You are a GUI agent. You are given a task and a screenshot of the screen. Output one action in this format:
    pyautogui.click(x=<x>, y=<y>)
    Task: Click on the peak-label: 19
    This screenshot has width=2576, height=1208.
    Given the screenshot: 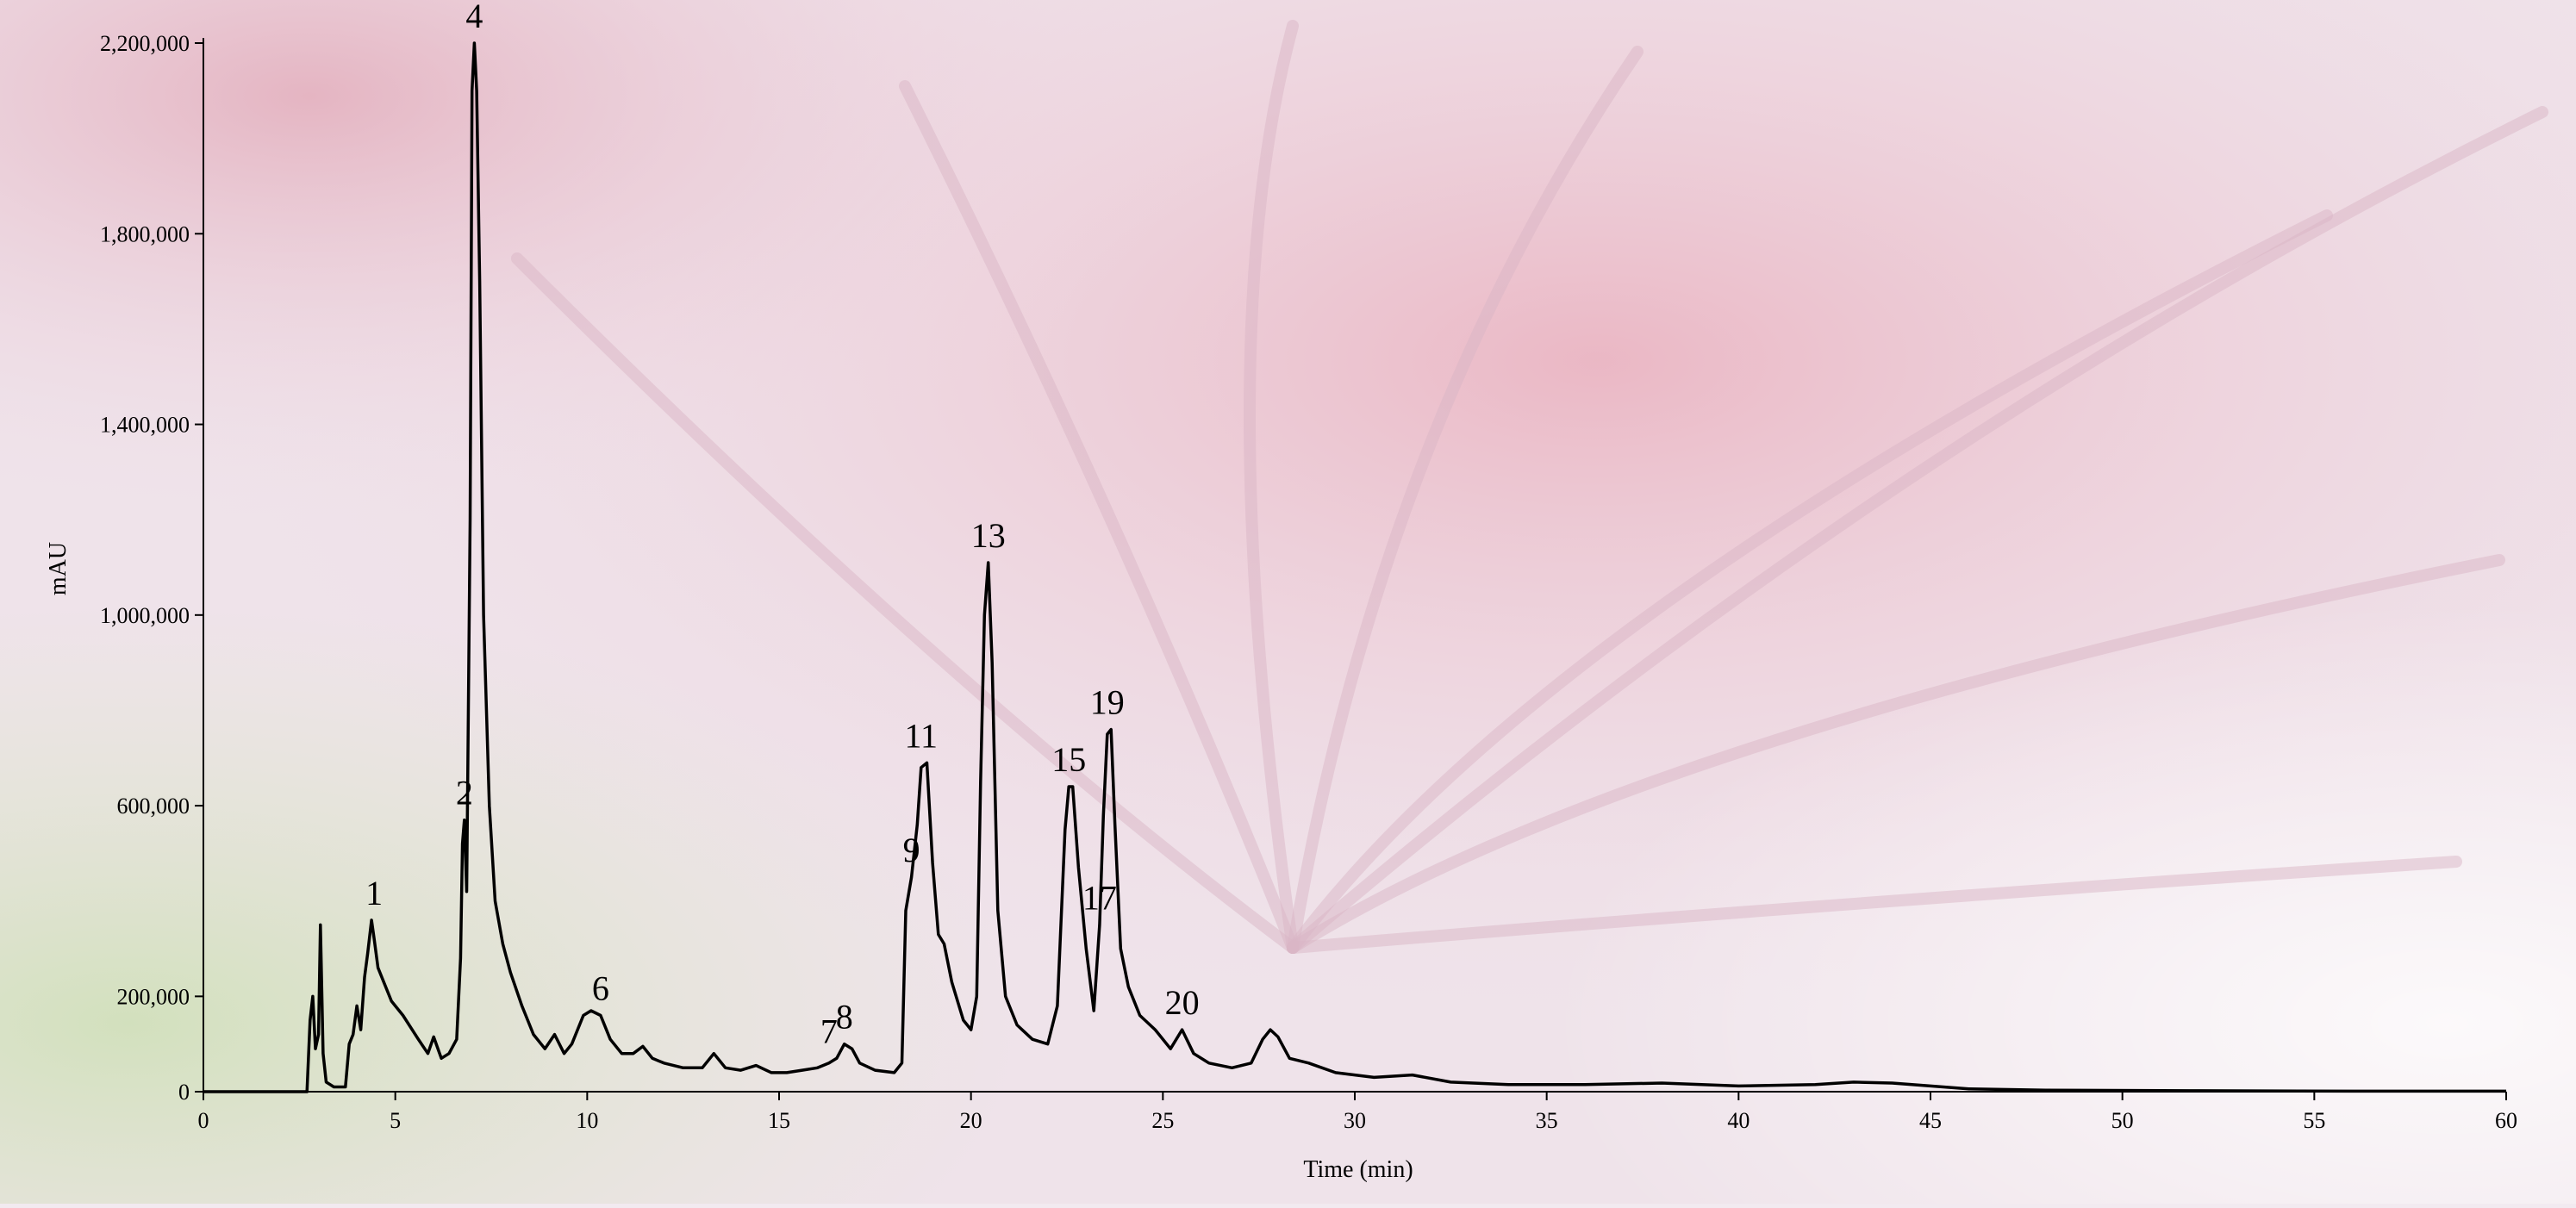 What is the action you would take?
    pyautogui.click(x=1107, y=702)
    